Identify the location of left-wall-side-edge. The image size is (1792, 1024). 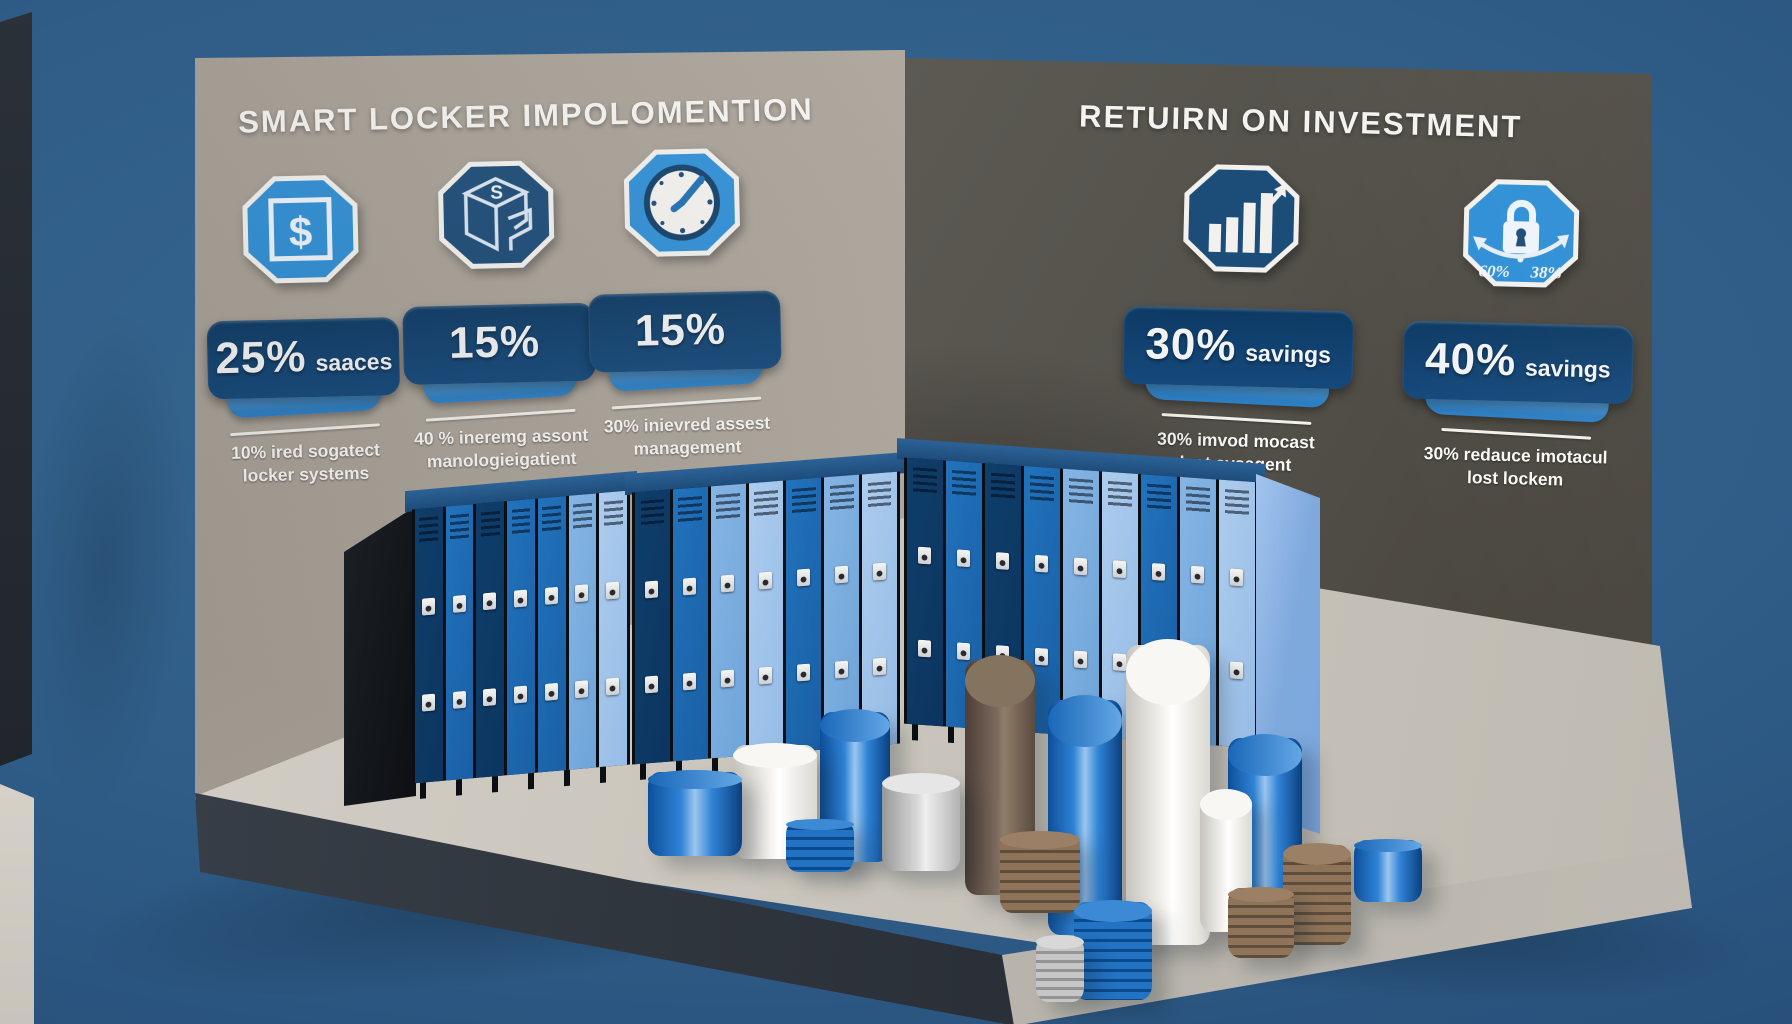
(16, 389).